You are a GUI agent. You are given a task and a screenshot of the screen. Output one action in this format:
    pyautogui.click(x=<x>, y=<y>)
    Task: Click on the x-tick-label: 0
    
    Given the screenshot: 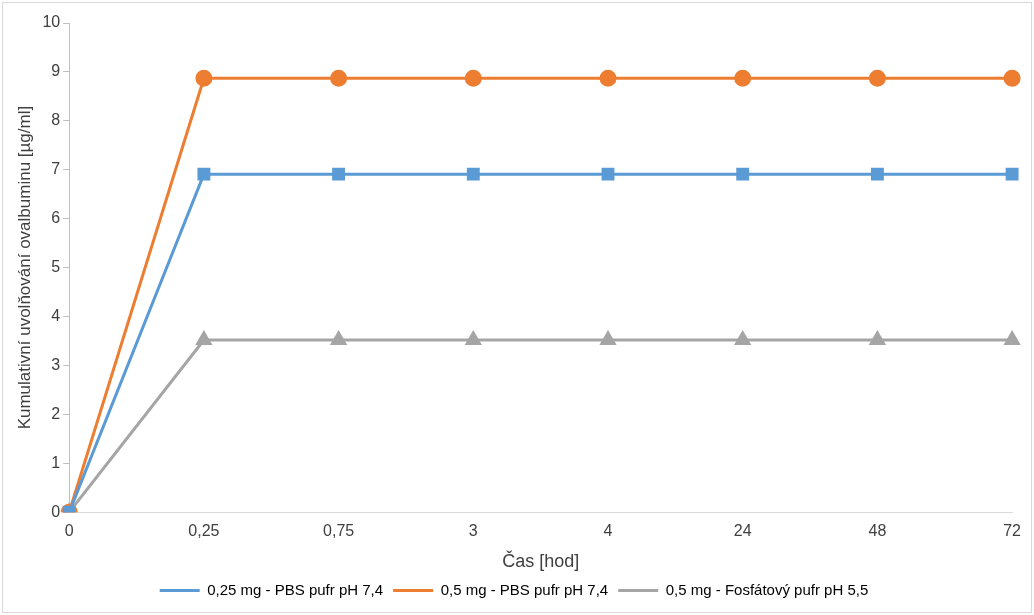 What is the action you would take?
    pyautogui.click(x=69, y=531)
    